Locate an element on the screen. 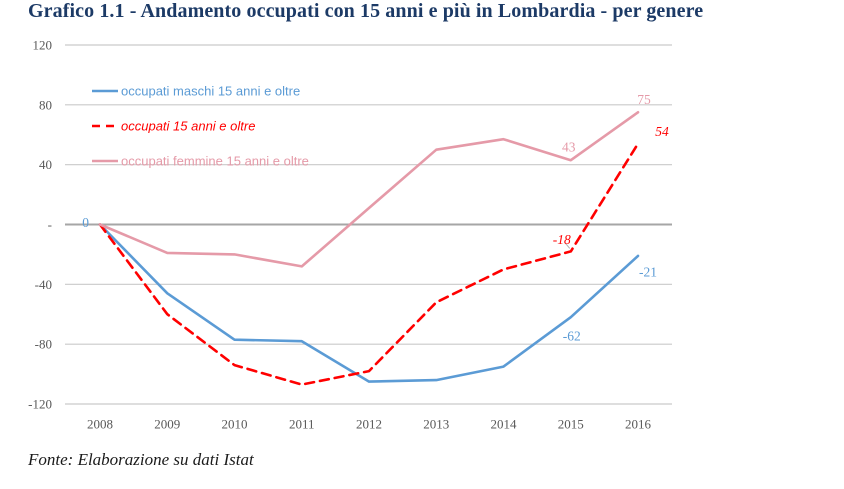 The image size is (844, 489). data-label: -21 is located at coordinates (648, 271).